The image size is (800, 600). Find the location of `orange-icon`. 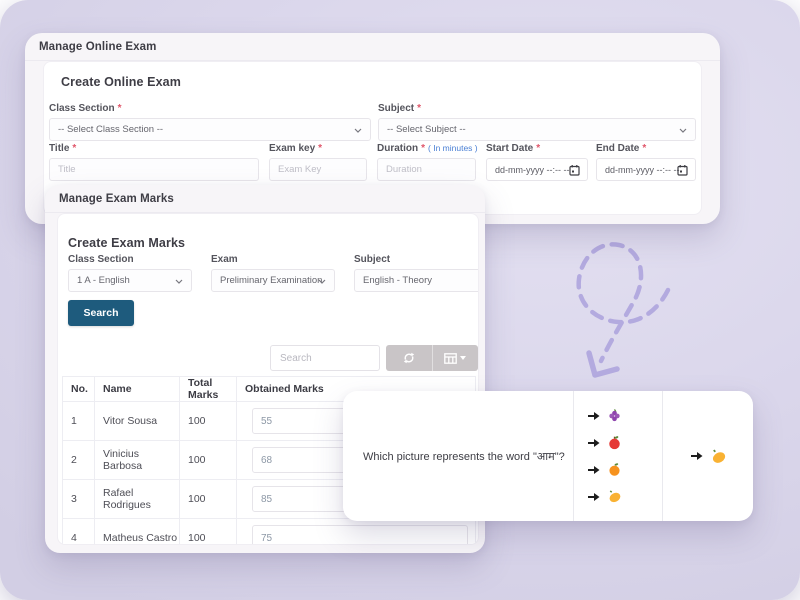

orange-icon is located at coordinates (614, 469).